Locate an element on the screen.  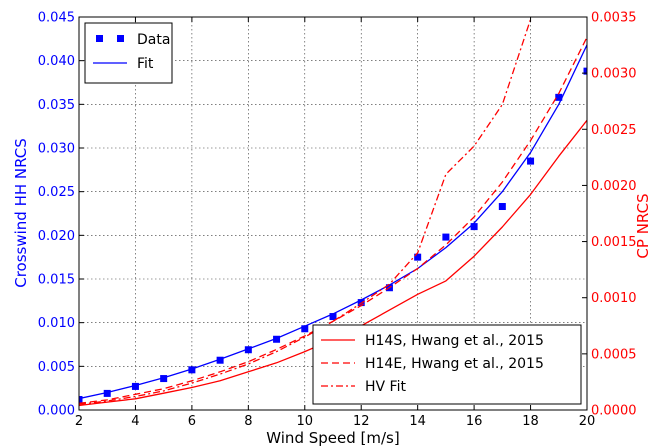
x-axis-label: Wind Speed [m/s] is located at coordinates (332, 438).